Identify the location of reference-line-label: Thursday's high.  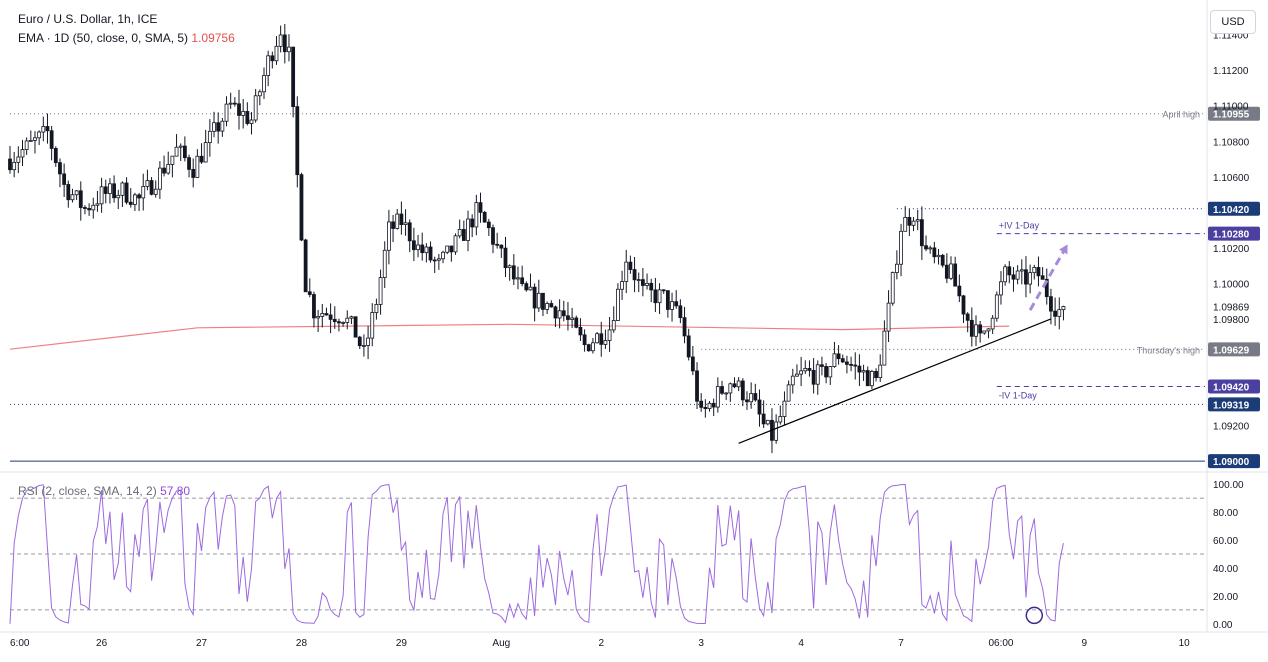
(1168, 350).